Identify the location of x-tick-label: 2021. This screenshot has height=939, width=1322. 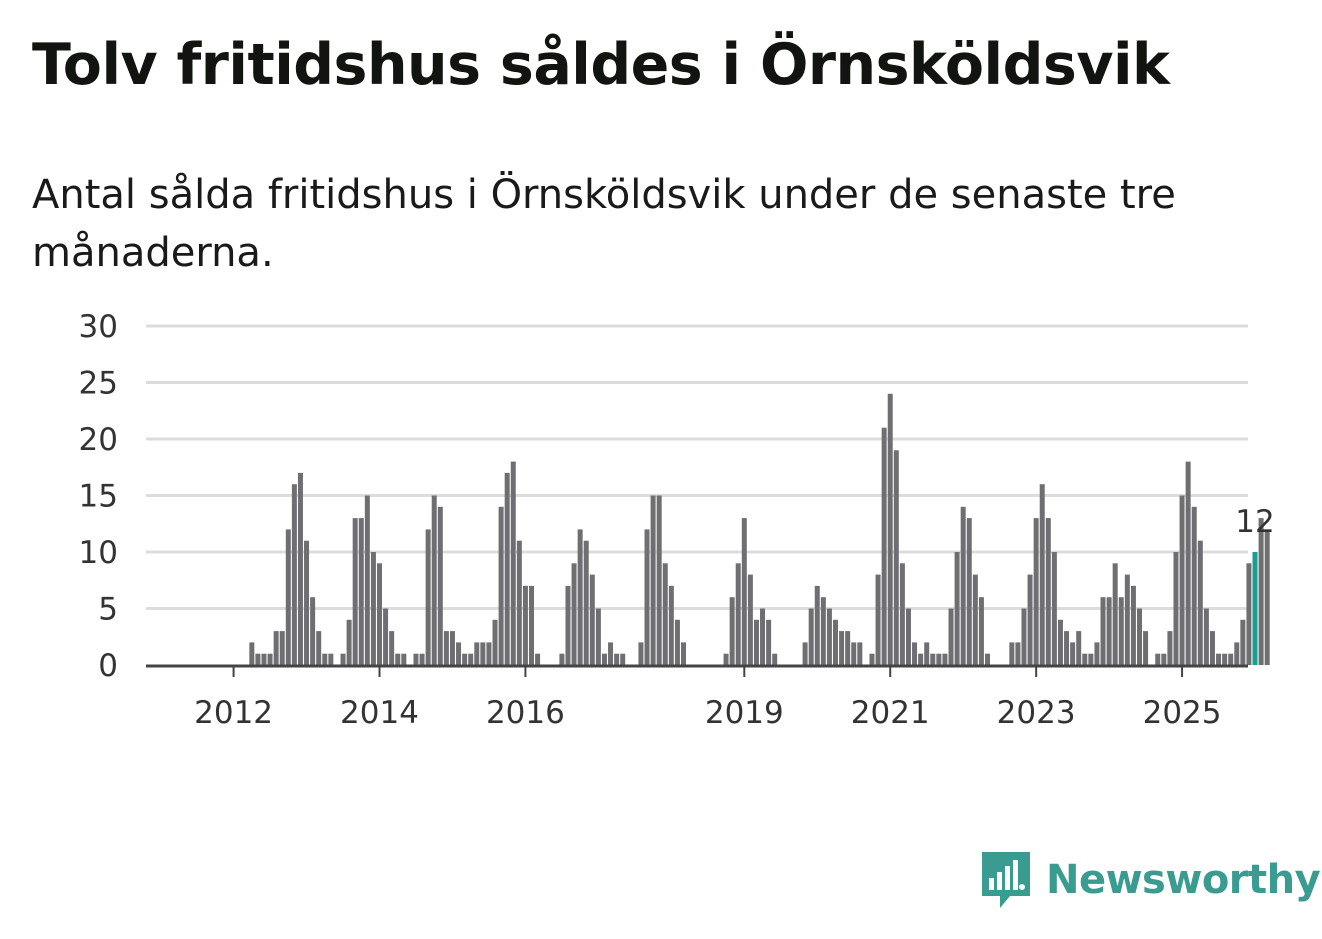
(890, 713).